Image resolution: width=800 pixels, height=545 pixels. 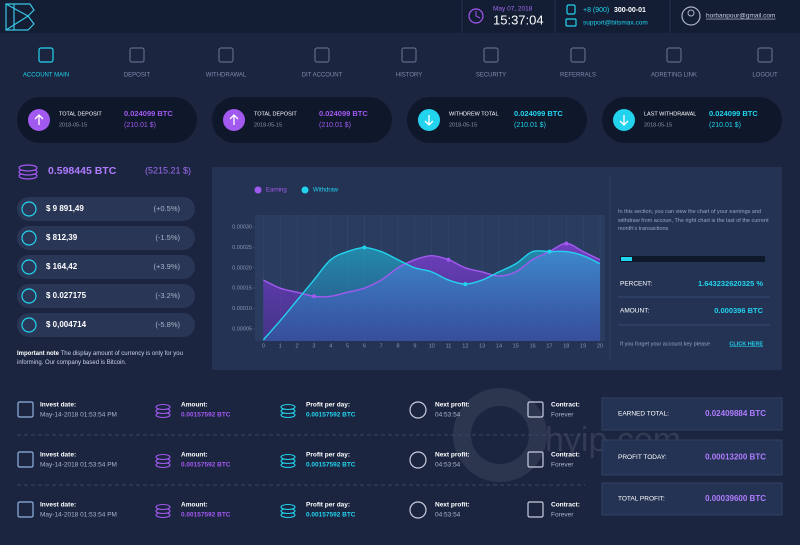 I want to click on nav-item: LOGOUT, so click(x=765, y=76).